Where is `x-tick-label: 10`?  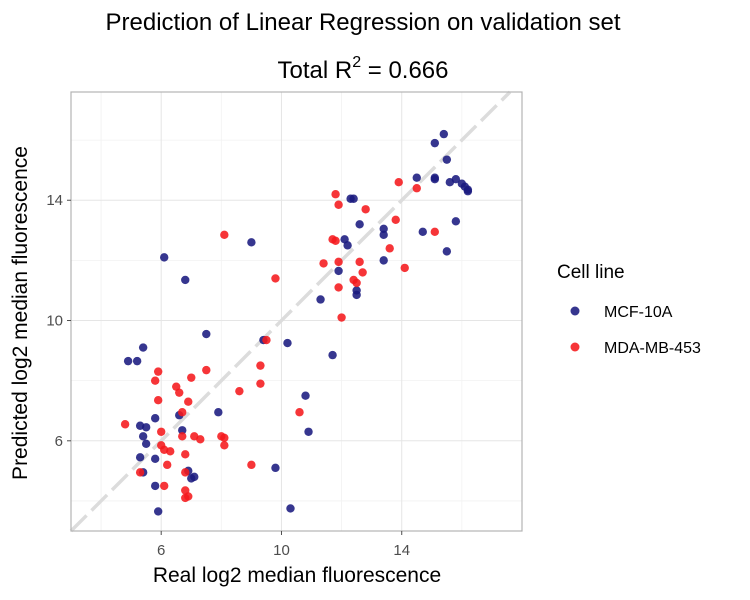 x-tick-label: 10 is located at coordinates (281, 550).